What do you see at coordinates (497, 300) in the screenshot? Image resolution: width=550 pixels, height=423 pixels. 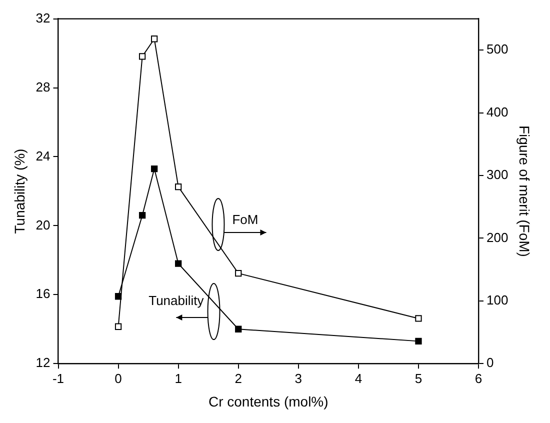 I see `y2-tick-label: 100` at bounding box center [497, 300].